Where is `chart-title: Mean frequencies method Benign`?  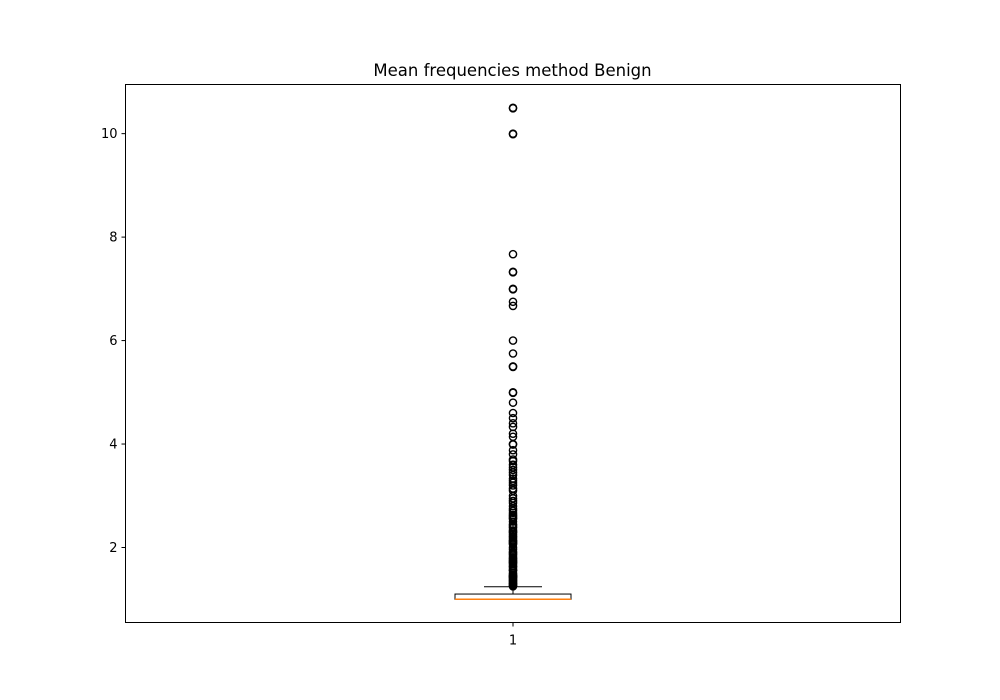 chart-title: Mean frequencies method Benign is located at coordinates (512, 70).